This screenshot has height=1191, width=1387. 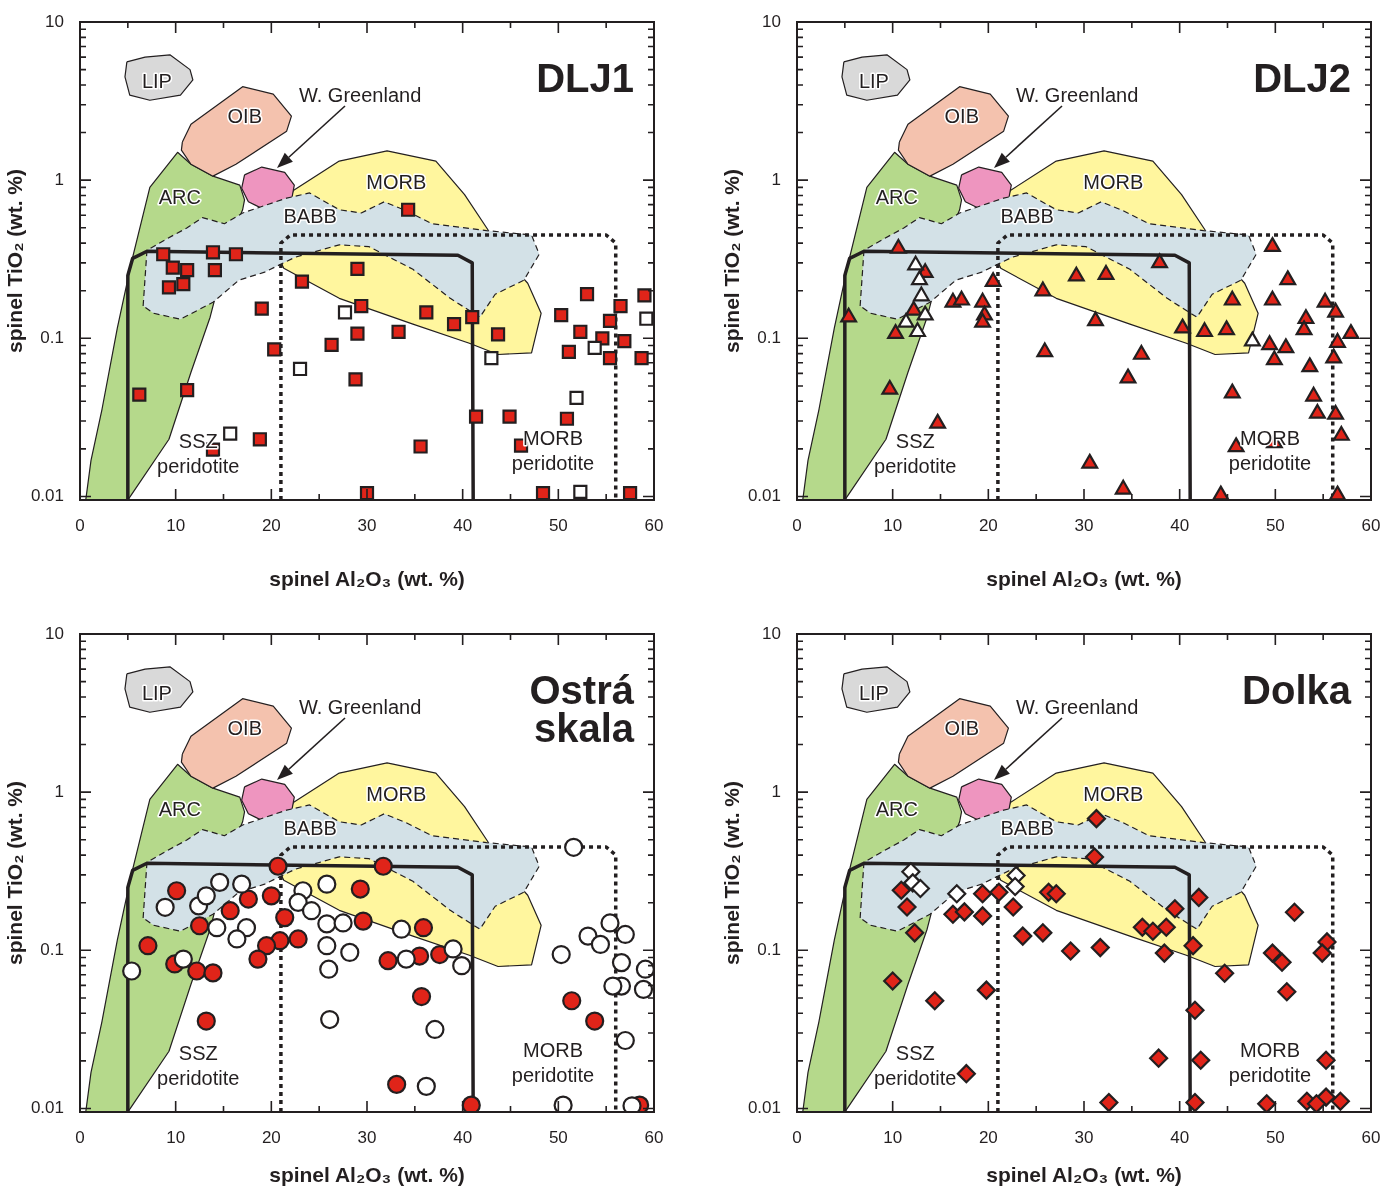 What do you see at coordinates (1302, 78) in the screenshot?
I see `text: DLJ2` at bounding box center [1302, 78].